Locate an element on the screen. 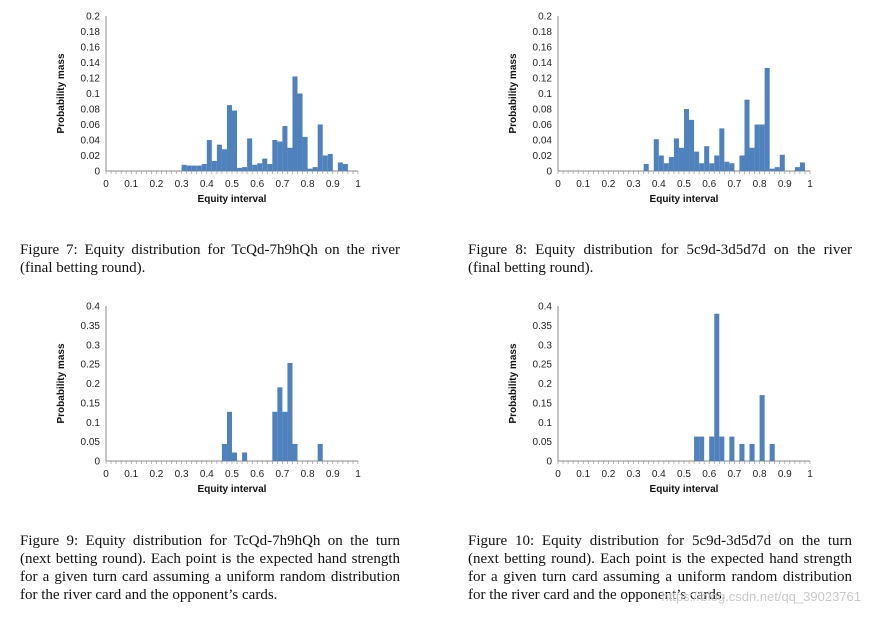 The width and height of the screenshot is (873, 618). x-tick-label: 0.7 is located at coordinates (282, 474).